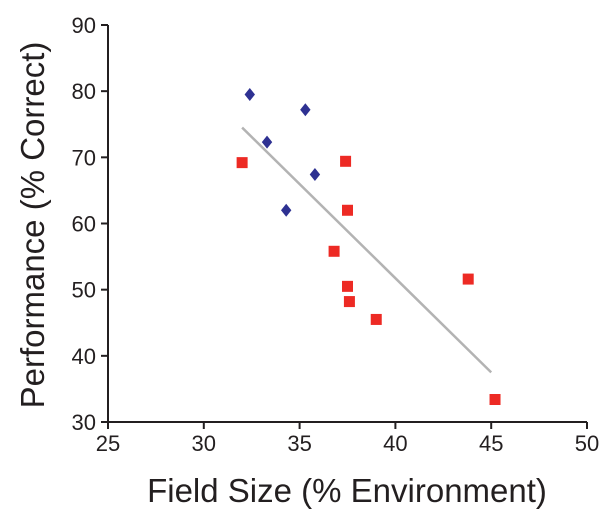 This screenshot has width=606, height=509. Describe the element at coordinates (84, 356) in the screenshot. I see `y-tick-label: 40` at that location.